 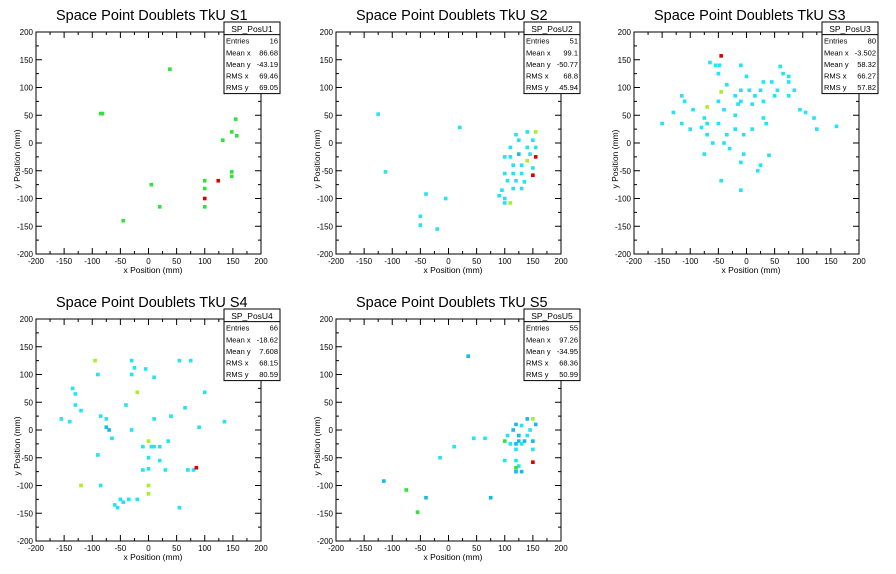 I want to click on y-tick-label: -50, so click(x=27, y=171).